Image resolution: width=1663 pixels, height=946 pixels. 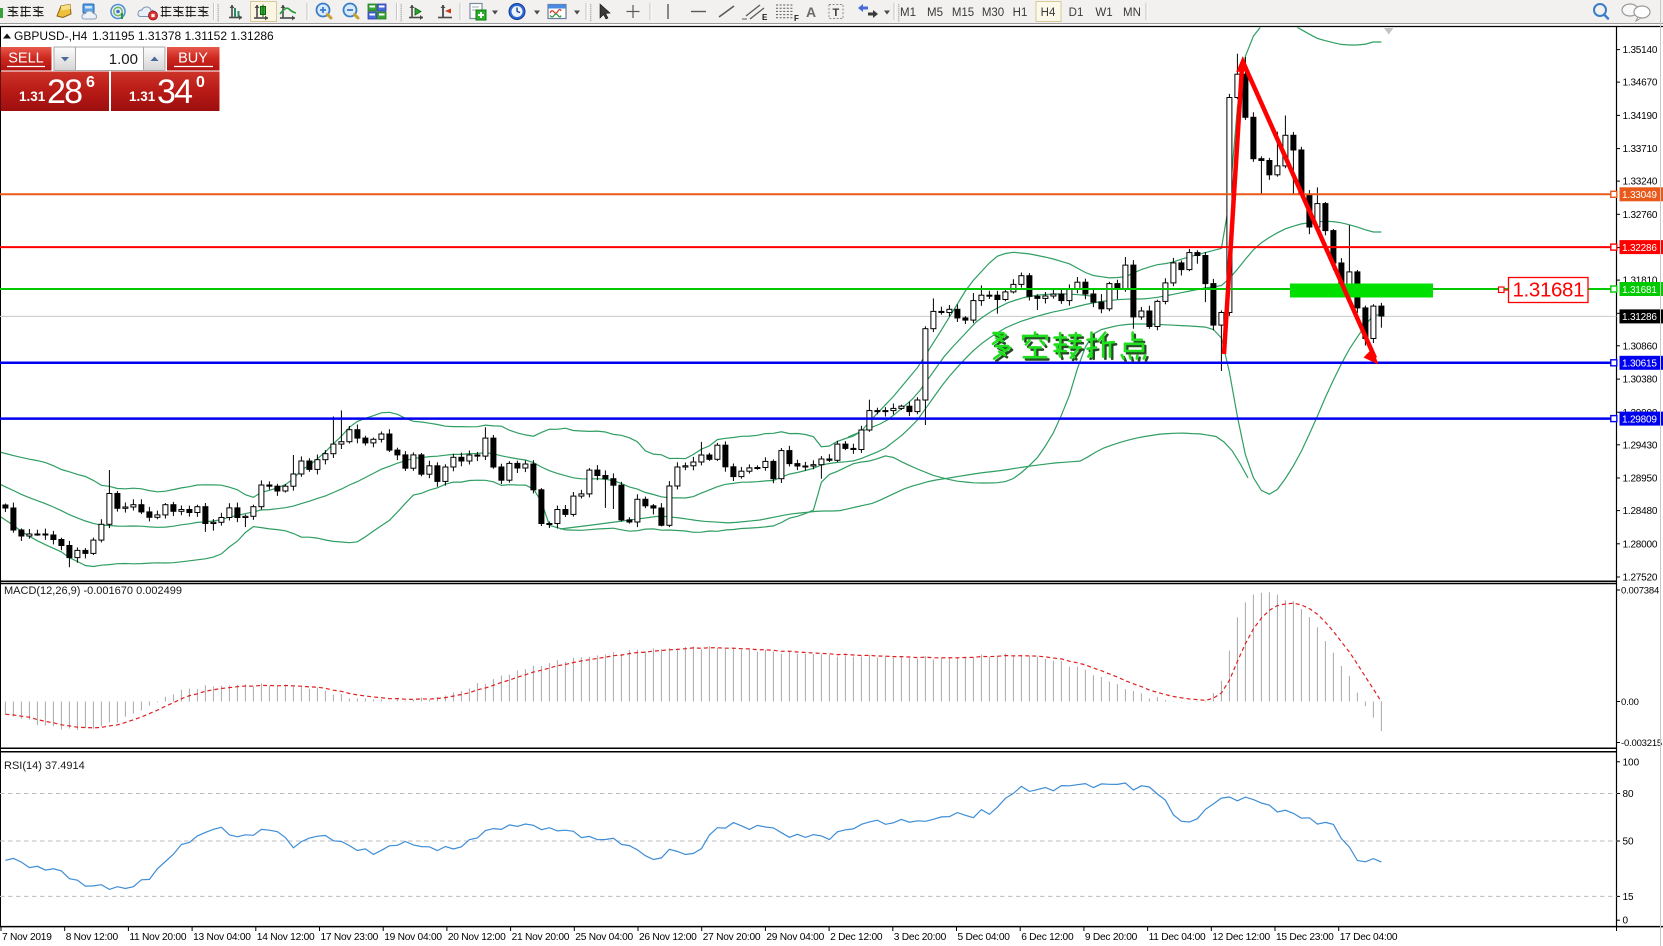 What do you see at coordinates (1076, 13) in the screenshot?
I see `svg-text: D1` at bounding box center [1076, 13].